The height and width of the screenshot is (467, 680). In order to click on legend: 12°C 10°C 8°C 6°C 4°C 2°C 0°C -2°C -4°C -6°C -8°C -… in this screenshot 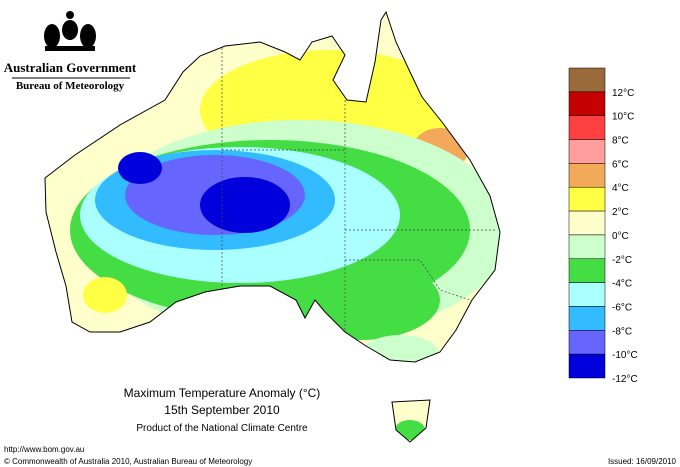, I will do `click(603, 226)`.